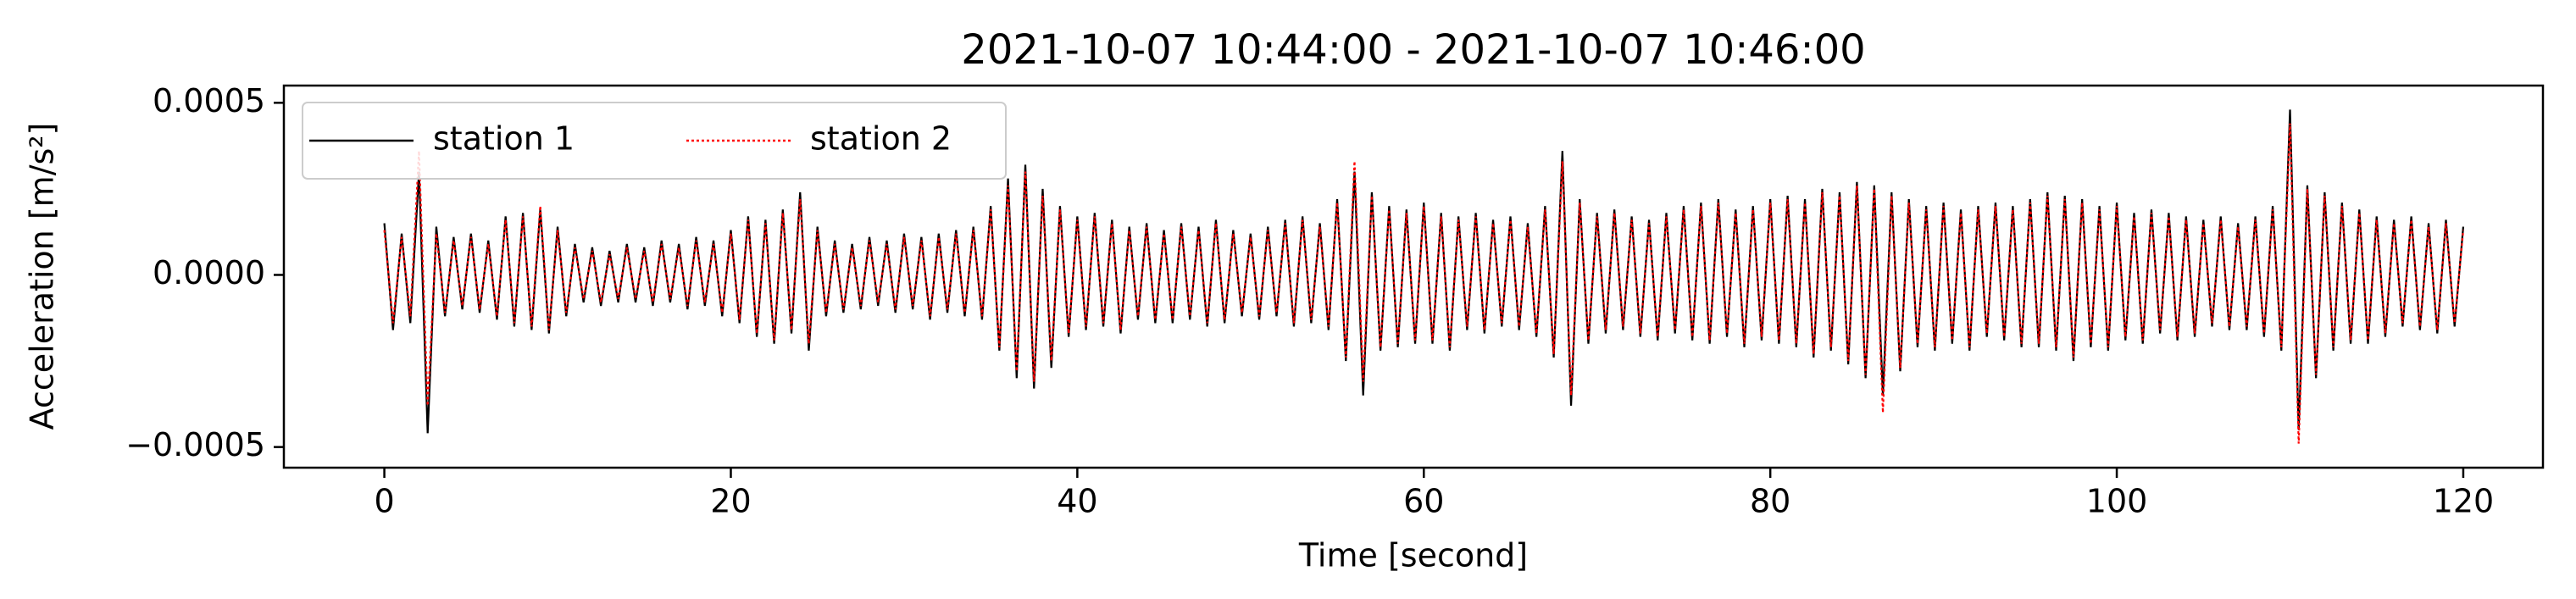 Image resolution: width=2576 pixels, height=599 pixels. Describe the element at coordinates (2464, 501) in the screenshot. I see `x-tick-label: 120` at that location.